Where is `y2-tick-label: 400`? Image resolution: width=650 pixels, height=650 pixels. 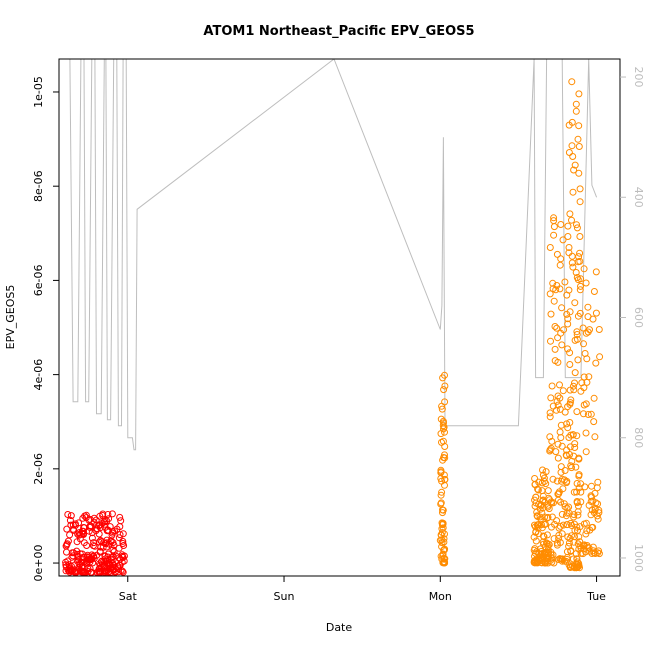 y2-tick-label: 400 is located at coordinates (638, 197).